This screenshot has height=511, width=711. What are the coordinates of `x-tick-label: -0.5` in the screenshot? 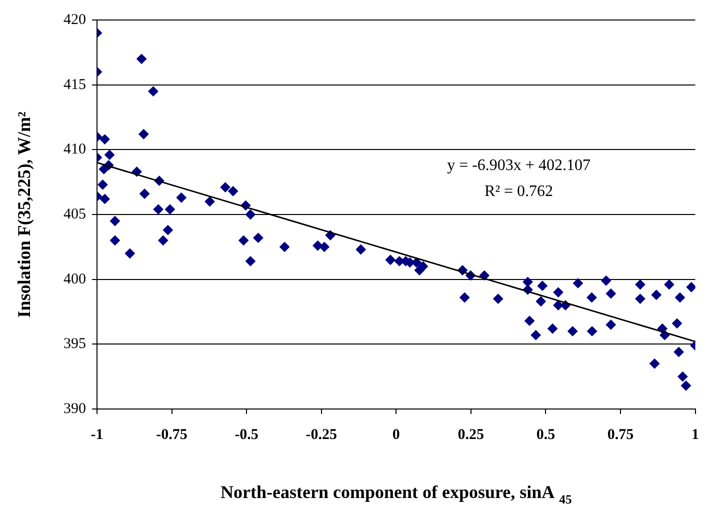 It's located at (246, 434).